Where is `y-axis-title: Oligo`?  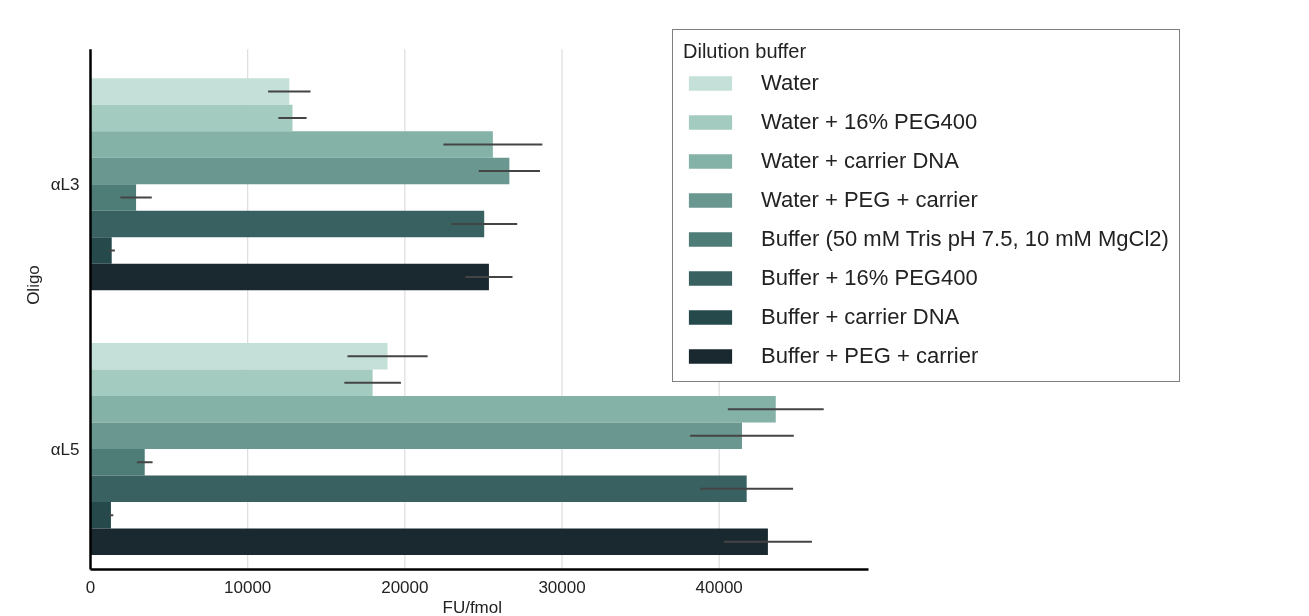 y-axis-title: Oligo is located at coordinates (33, 285).